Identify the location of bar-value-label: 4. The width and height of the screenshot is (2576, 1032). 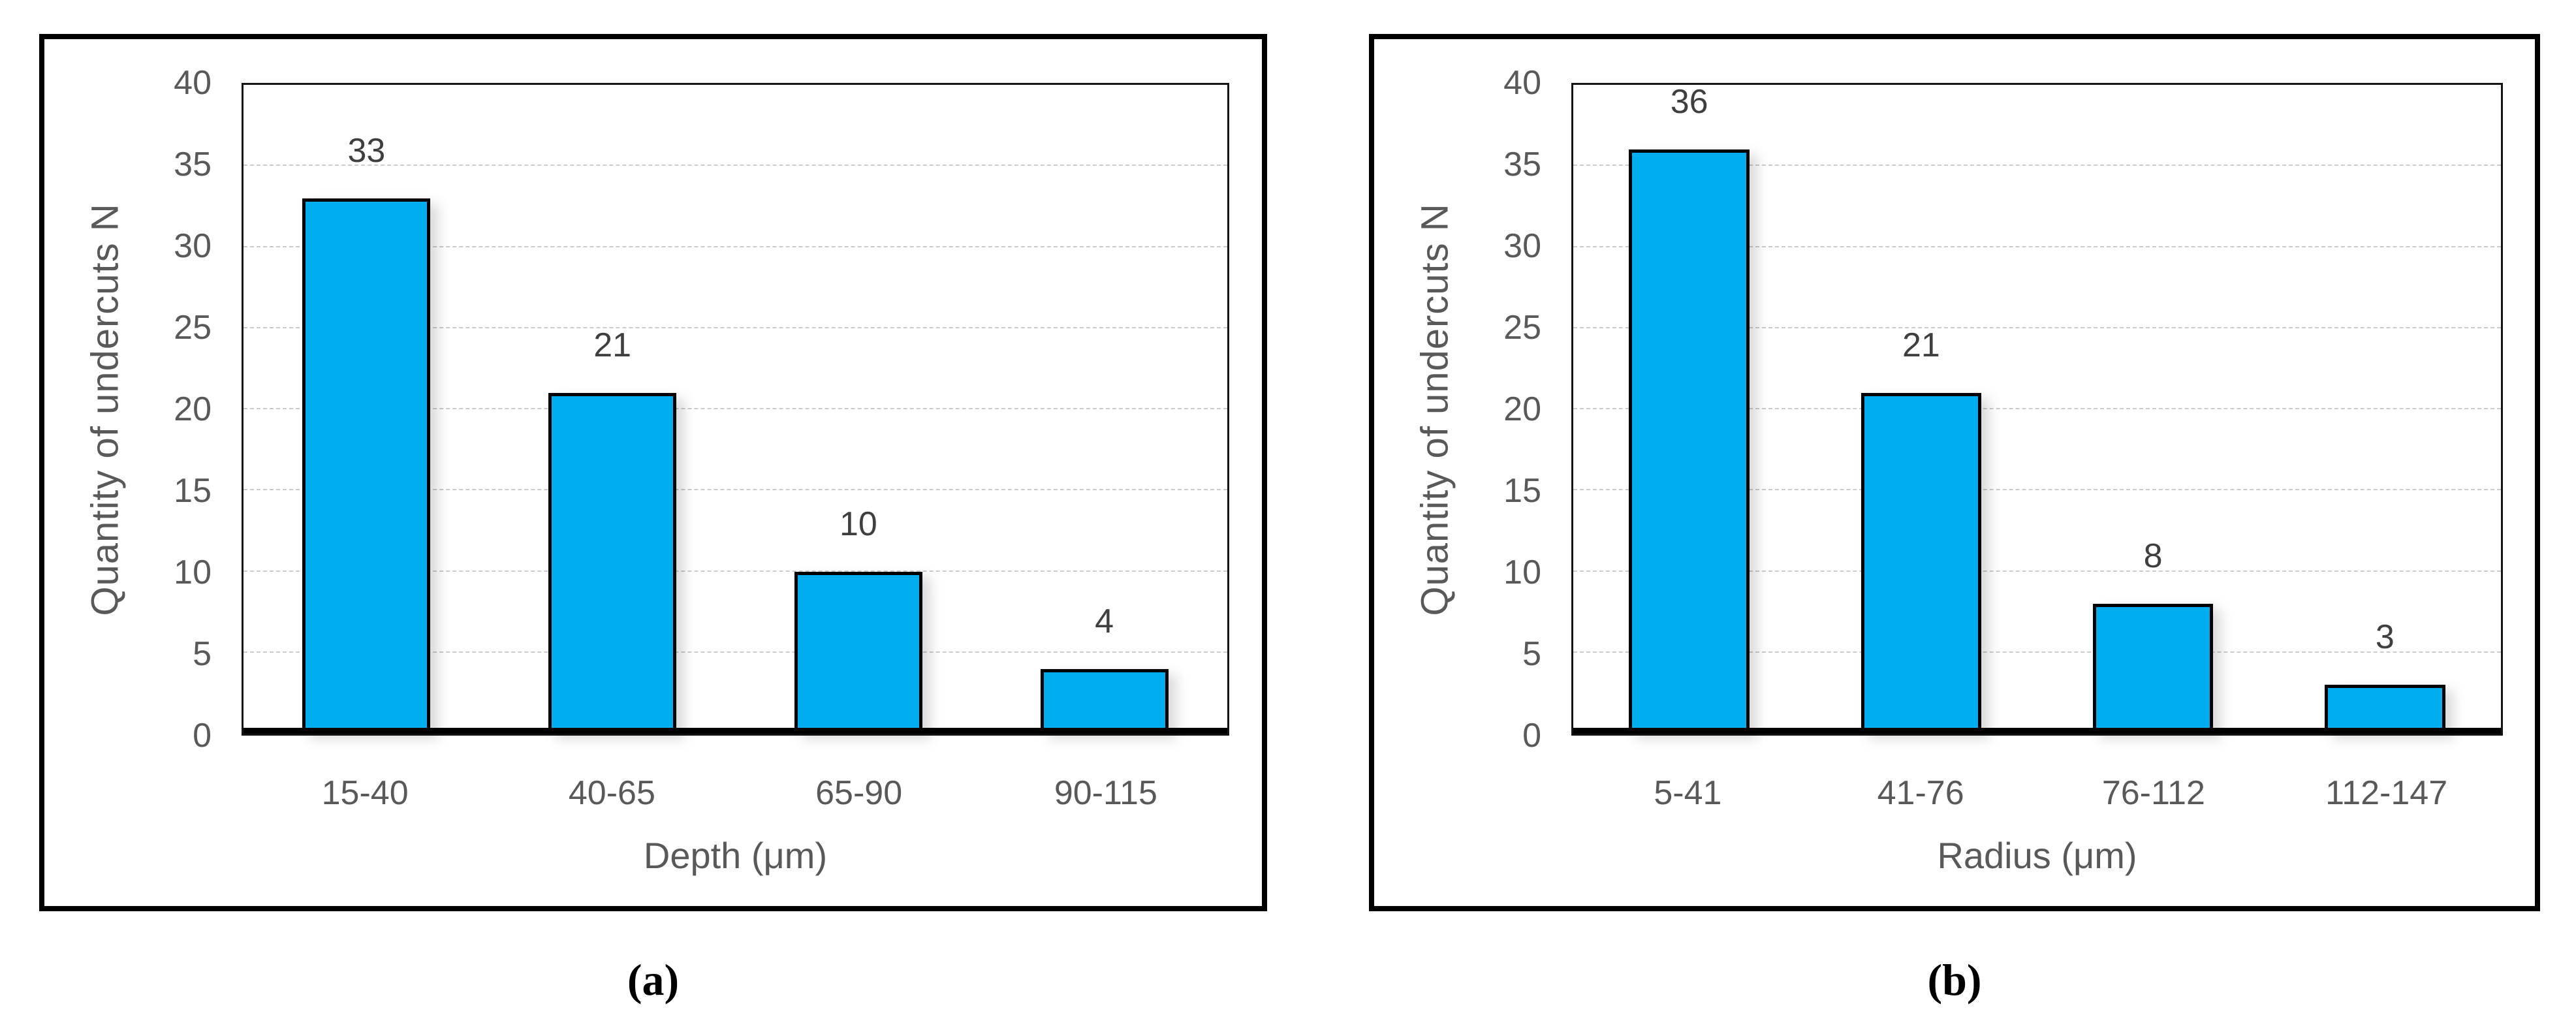
(1104, 621).